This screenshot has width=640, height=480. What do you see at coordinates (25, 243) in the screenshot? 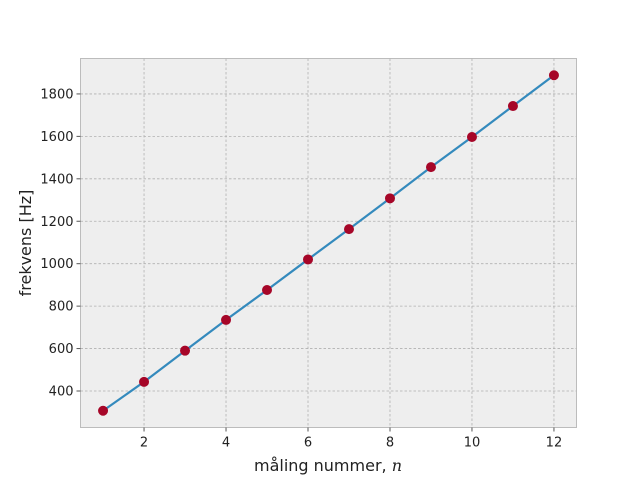
I see `y-axis-title: frekvens [Hz]` at bounding box center [25, 243].